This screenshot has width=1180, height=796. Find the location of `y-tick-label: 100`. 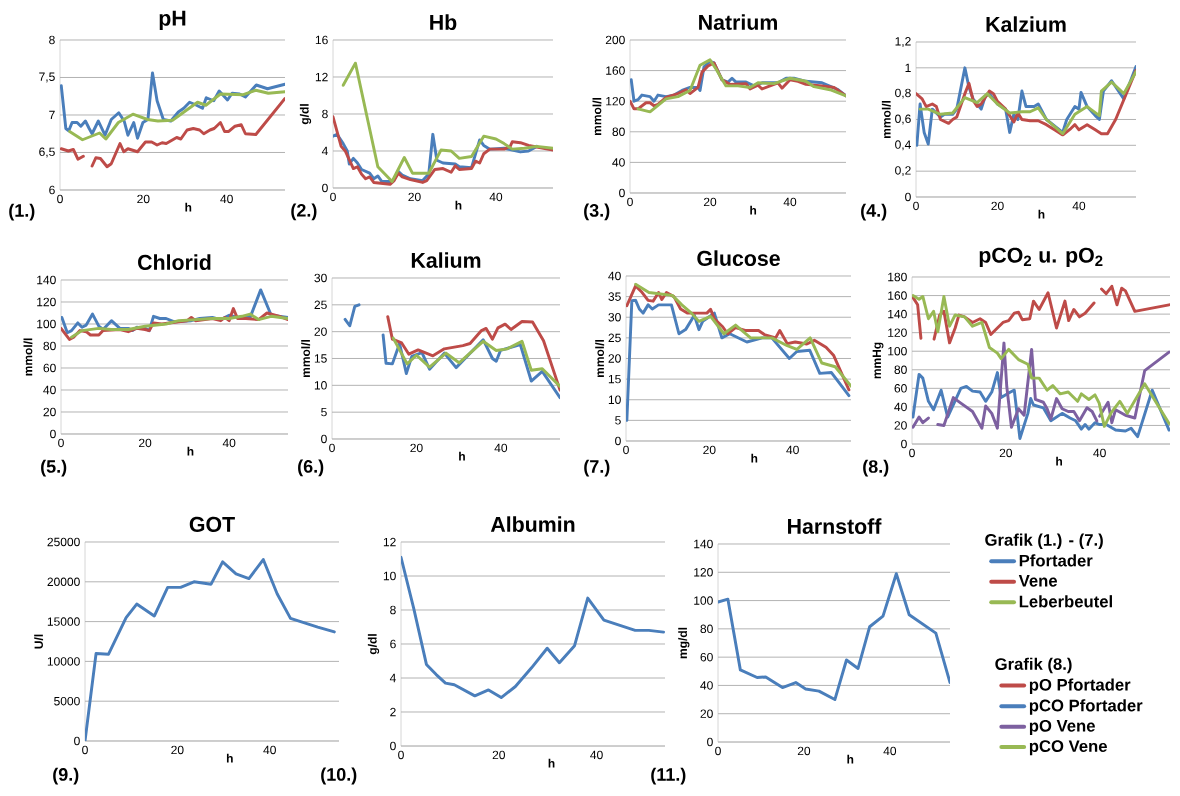

y-tick-label: 100 is located at coordinates (46, 324).